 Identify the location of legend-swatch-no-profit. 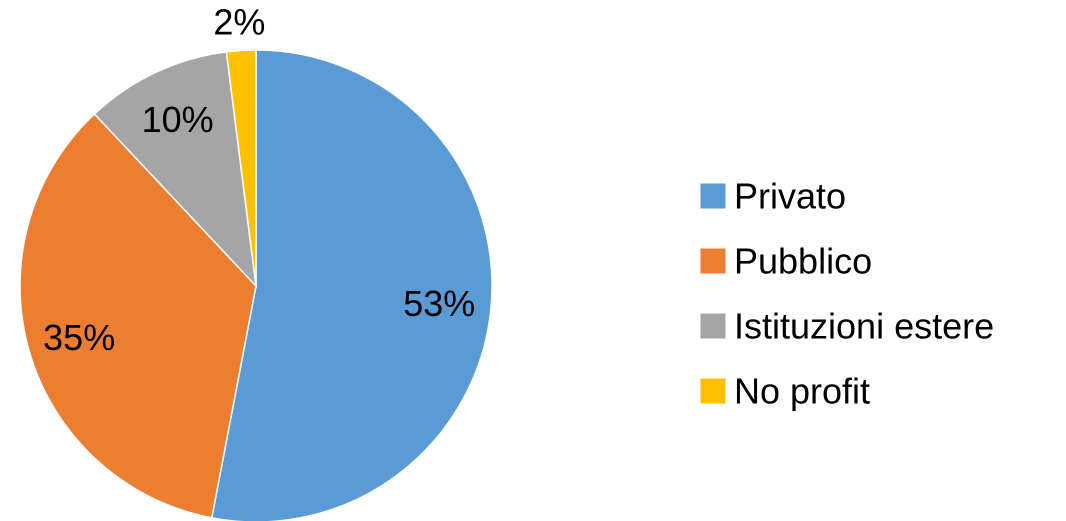
(713, 391).